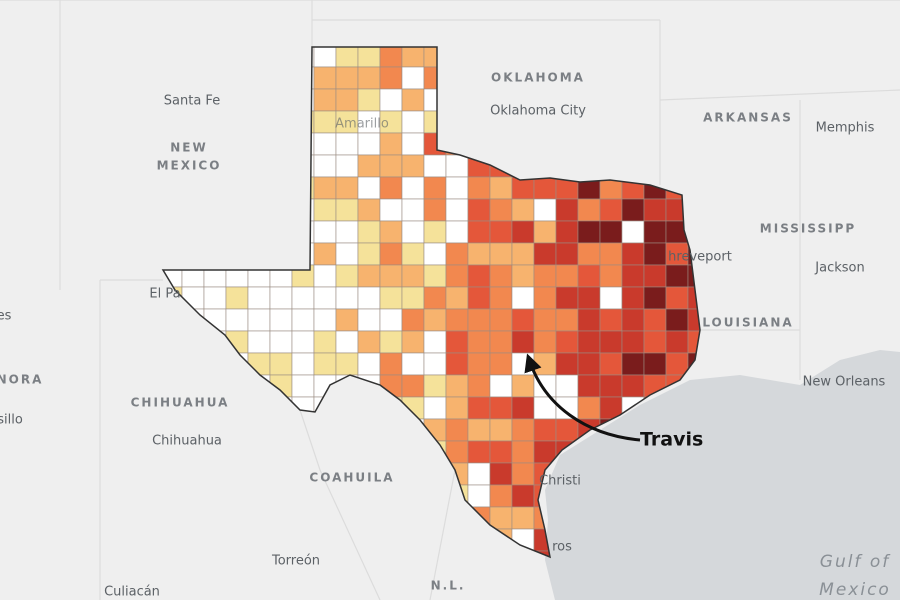 The height and width of the screenshot is (600, 900). What do you see at coordinates (187, 441) in the screenshot?
I see `city-label: Chihuahua` at bounding box center [187, 441].